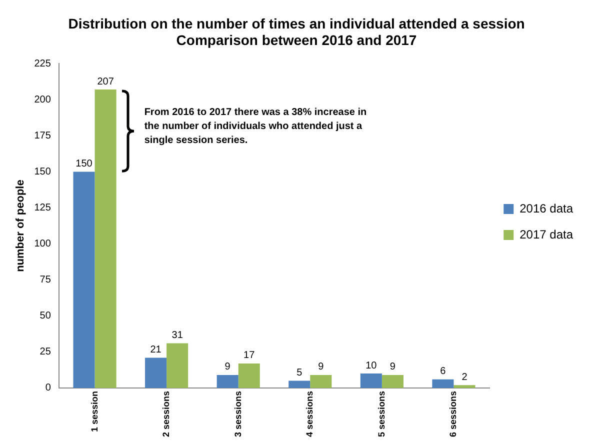 Image resolution: width=593 pixels, height=448 pixels. I want to click on x-tick-label: 3 sessions, so click(237, 414).